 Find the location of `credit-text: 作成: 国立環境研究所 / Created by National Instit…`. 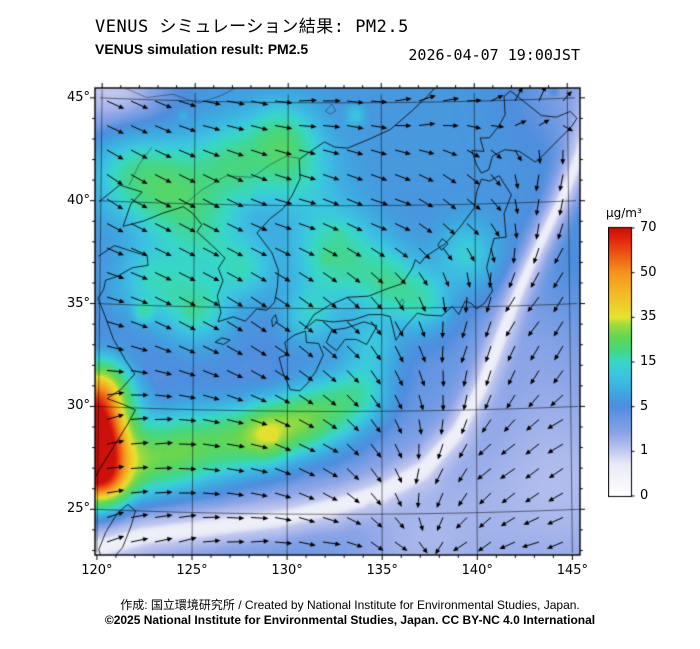

credit-text: 作成: 国立環境研究所 / Created by National Instit… is located at coordinates (350, 605).